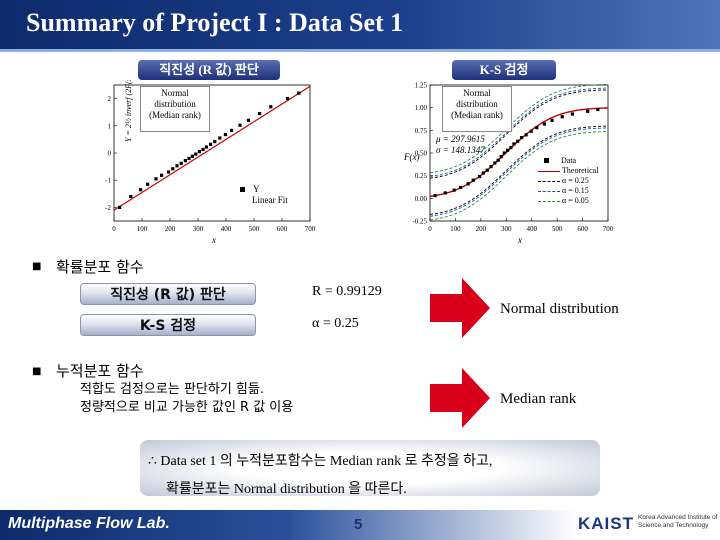 Image resolution: width=720 pixels, height=540 pixels. What do you see at coordinates (460, 308) in the screenshot?
I see `arrow-icon` at bounding box center [460, 308].